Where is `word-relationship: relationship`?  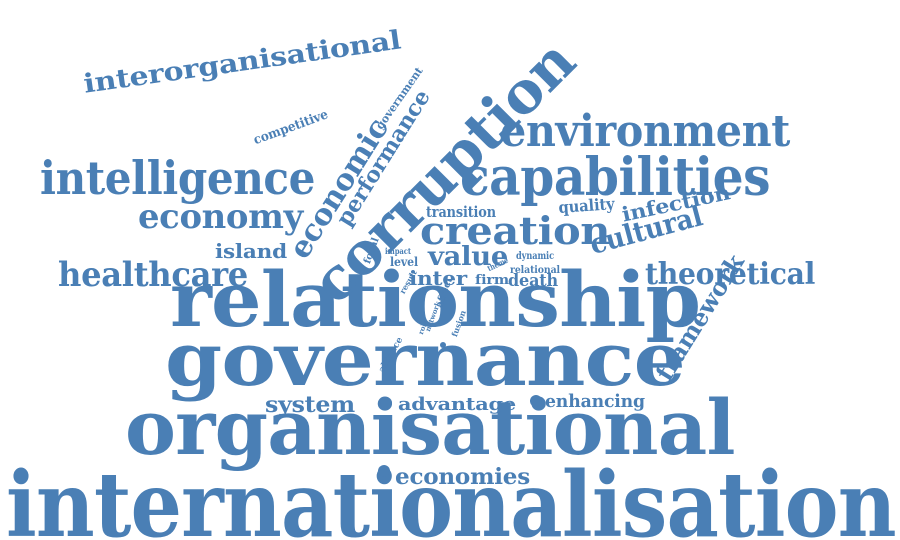 word-relationship: relationship is located at coordinates (435, 299).